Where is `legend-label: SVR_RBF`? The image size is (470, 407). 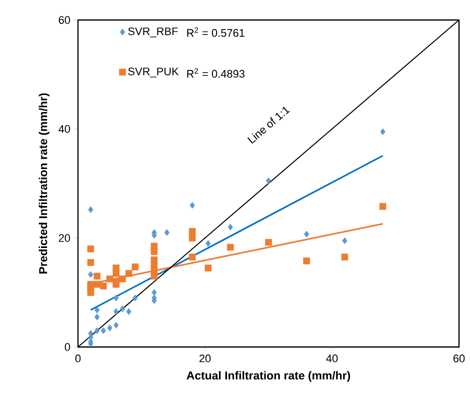 legend-label: SVR_RBF is located at coordinates (153, 32).